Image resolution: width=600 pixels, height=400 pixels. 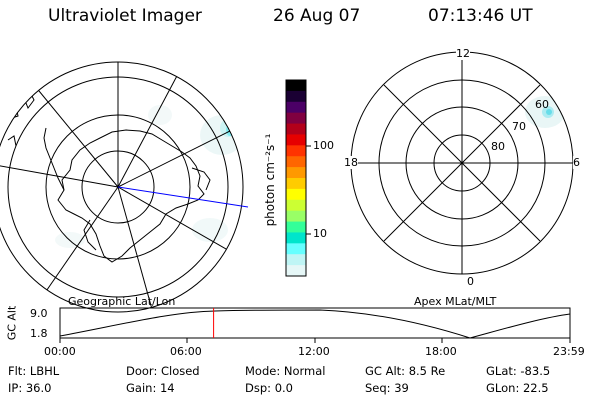 What do you see at coordinates (150, 388) in the screenshot?
I see `info-gain: Gain: 14` at bounding box center [150, 388].